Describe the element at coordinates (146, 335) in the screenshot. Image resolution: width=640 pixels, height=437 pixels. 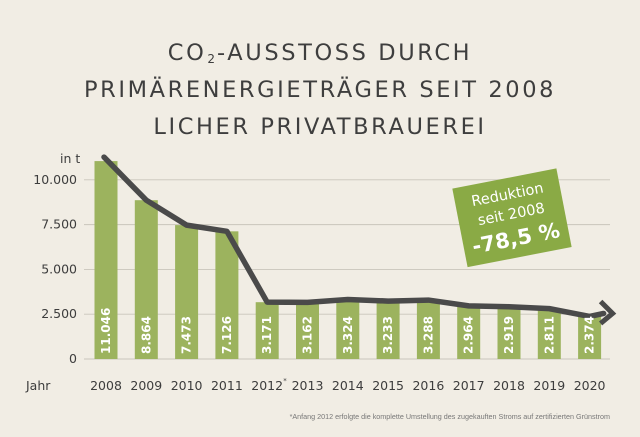
I see `data-label: 8.864` at that location.